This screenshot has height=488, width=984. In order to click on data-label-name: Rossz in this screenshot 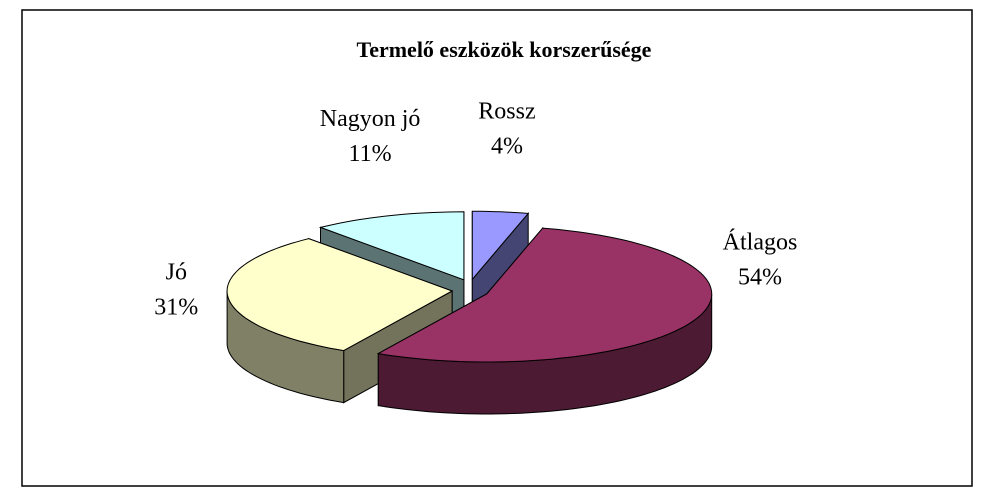, I will do `click(506, 112)`.